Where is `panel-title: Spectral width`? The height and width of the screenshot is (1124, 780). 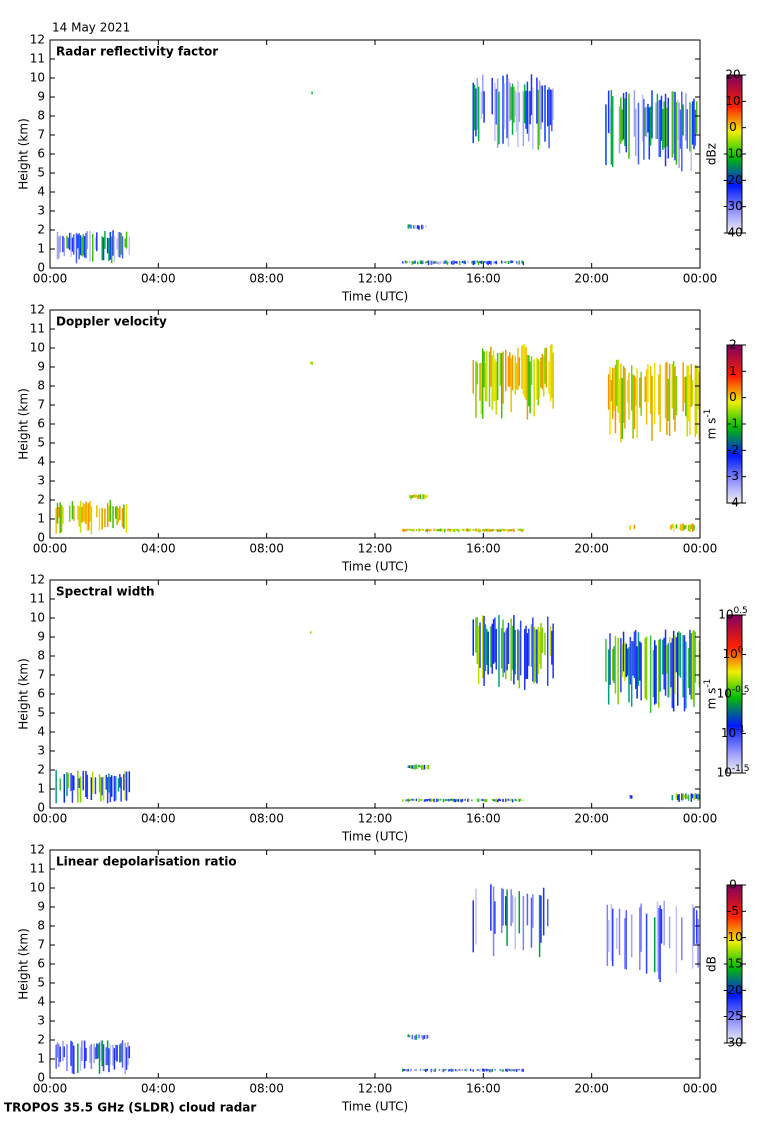 panel-title: Spectral width is located at coordinates (105, 592).